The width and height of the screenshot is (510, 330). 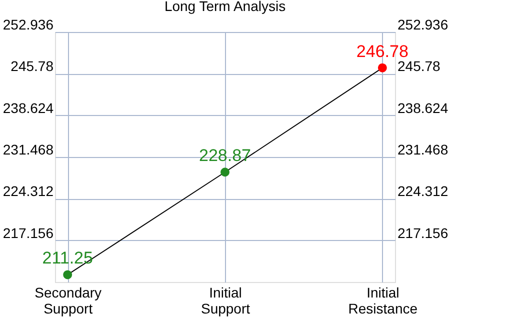 I want to click on data-label: 211.25, so click(x=67, y=258).